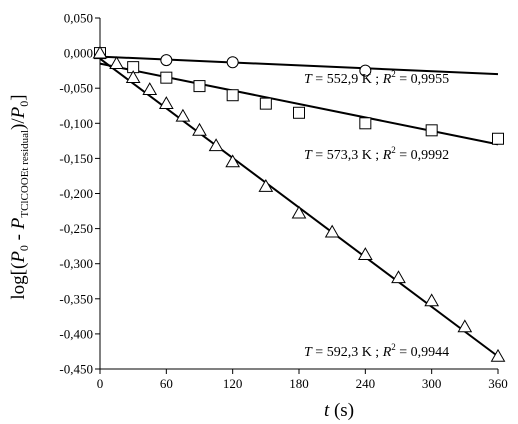 This screenshot has width=518, height=424. I want to click on fit-label-573-3K: T = 573,3 K ; R2 = 0,9992, so click(376, 154).